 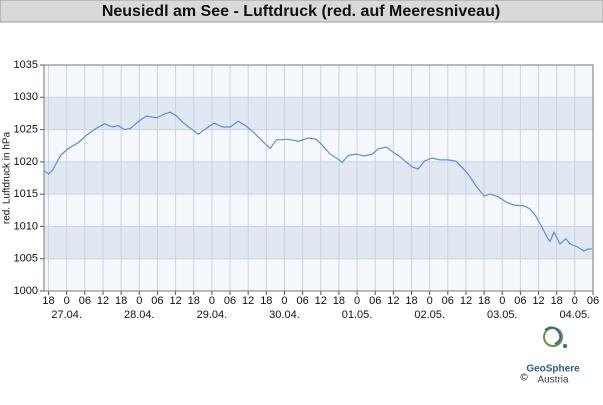 What do you see at coordinates (575, 315) in the screenshot?
I see `date-label: 04.05.` at bounding box center [575, 315].